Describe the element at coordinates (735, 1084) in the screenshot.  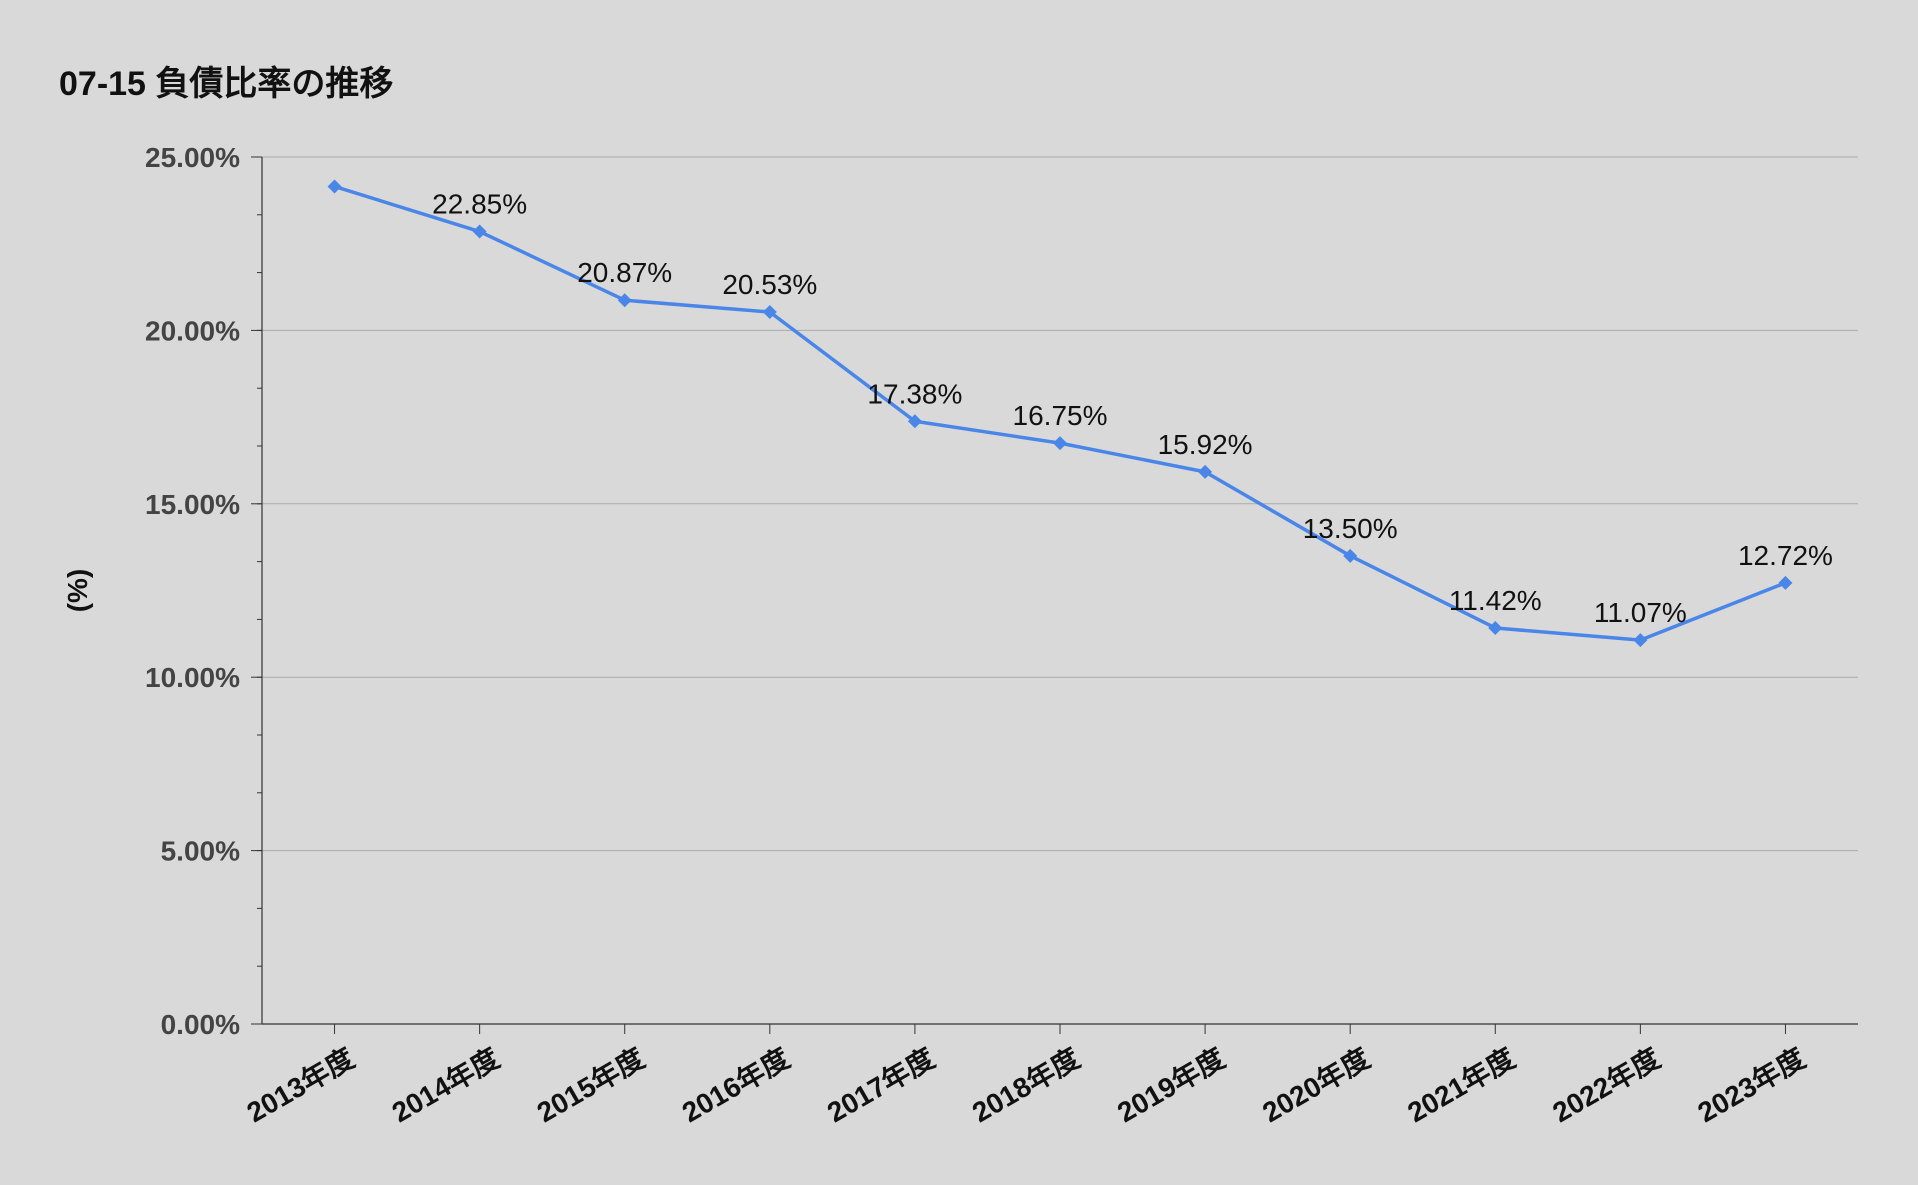
I see `x-tick-label: 2016年度` at that location.